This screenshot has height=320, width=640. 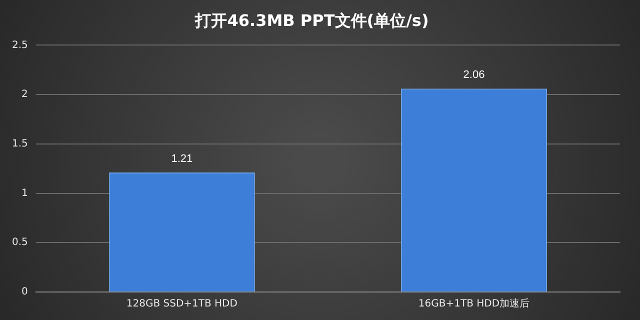 What do you see at coordinates (20, 45) in the screenshot?
I see `y-tick-label: 2.5` at bounding box center [20, 45].